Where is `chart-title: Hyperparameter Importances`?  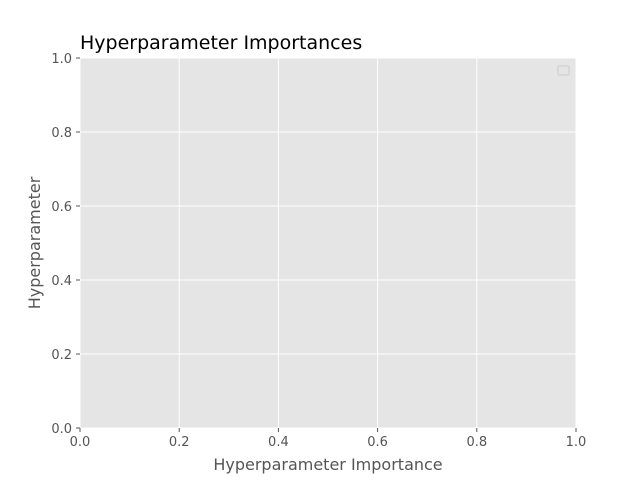
chart-title: Hyperparameter Importances is located at coordinates (221, 43).